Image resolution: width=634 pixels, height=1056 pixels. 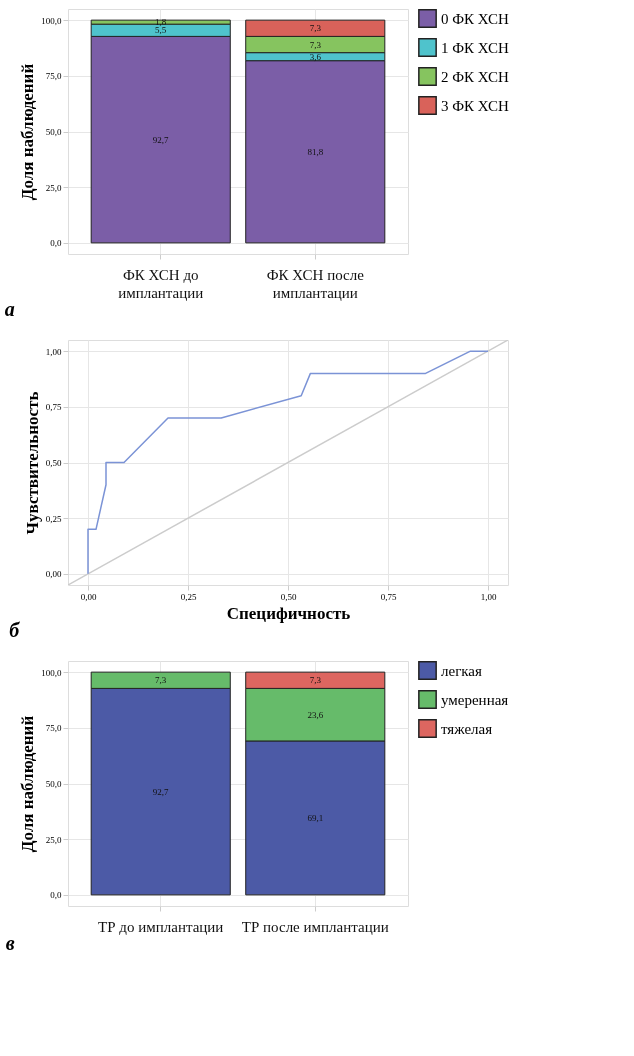 I want to click on data-label: 5,5, so click(x=161, y=30).